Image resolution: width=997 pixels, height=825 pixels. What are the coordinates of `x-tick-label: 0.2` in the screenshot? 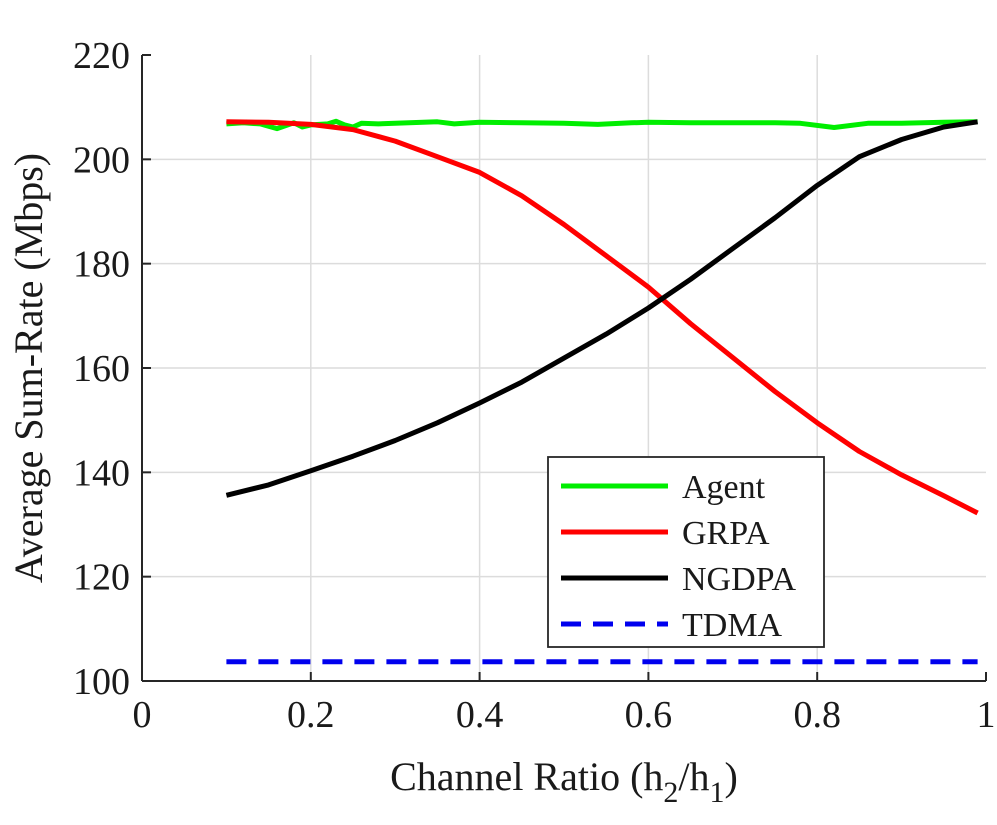 It's located at (311, 715).